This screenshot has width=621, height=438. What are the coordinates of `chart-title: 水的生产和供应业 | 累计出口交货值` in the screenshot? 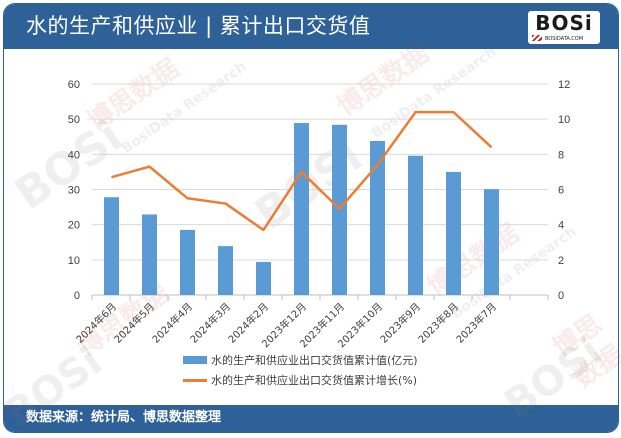 It's located at (198, 26).